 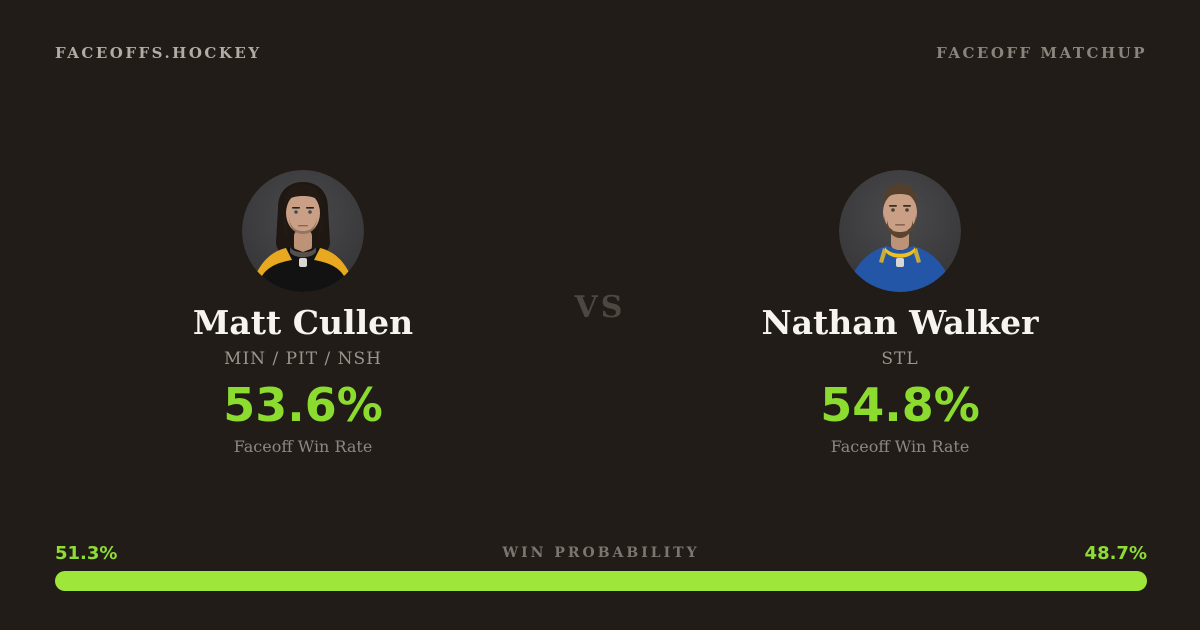 What do you see at coordinates (303, 359) in the screenshot?
I see `player-teams-left: MIN / PIT / NSH` at bounding box center [303, 359].